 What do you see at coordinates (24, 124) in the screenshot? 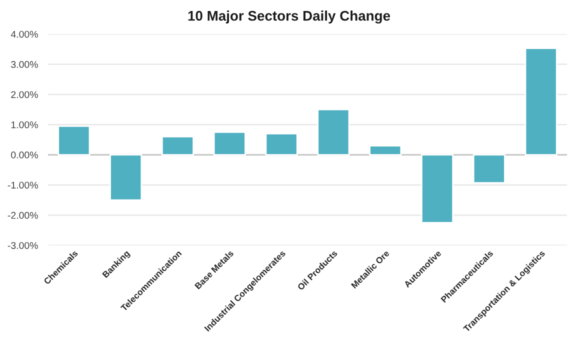
I see `y-tick-label: 1.00%` at bounding box center [24, 124].